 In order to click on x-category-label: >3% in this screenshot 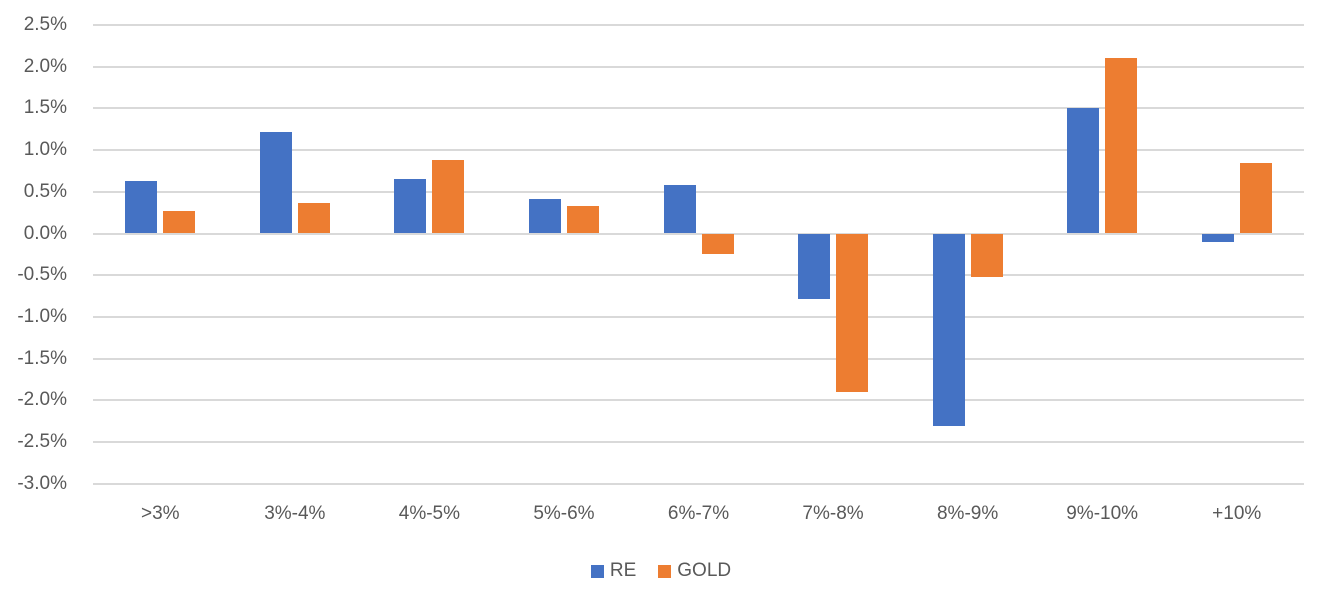, I will do `click(160, 513)`.